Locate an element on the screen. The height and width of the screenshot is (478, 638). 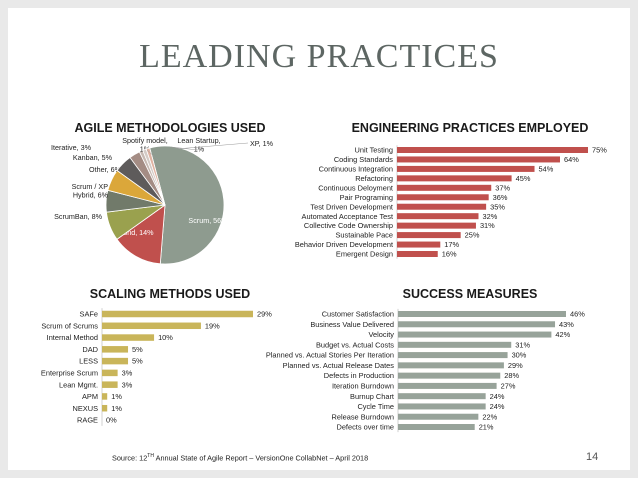
category-label: Collective Code Ownership is located at coordinates (348, 225).